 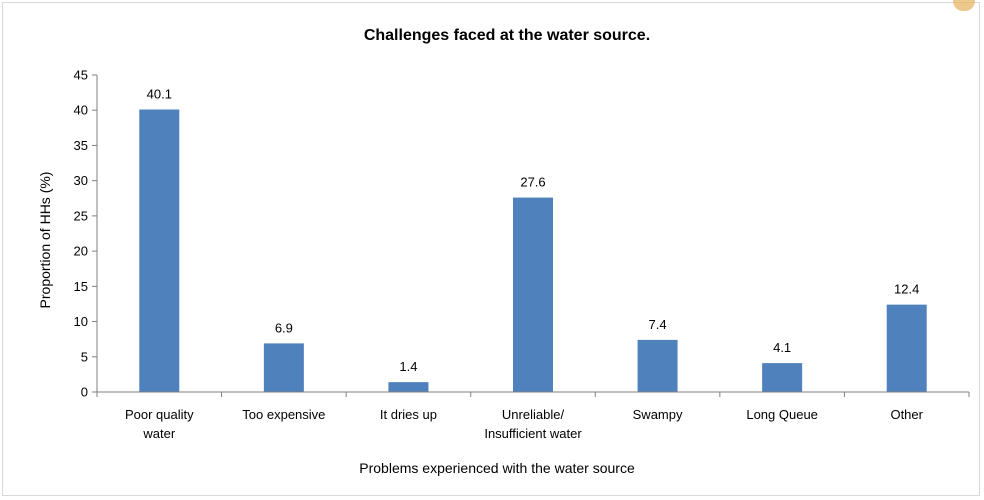 What do you see at coordinates (159, 424) in the screenshot?
I see `x-category-label: Poor quality water` at bounding box center [159, 424].